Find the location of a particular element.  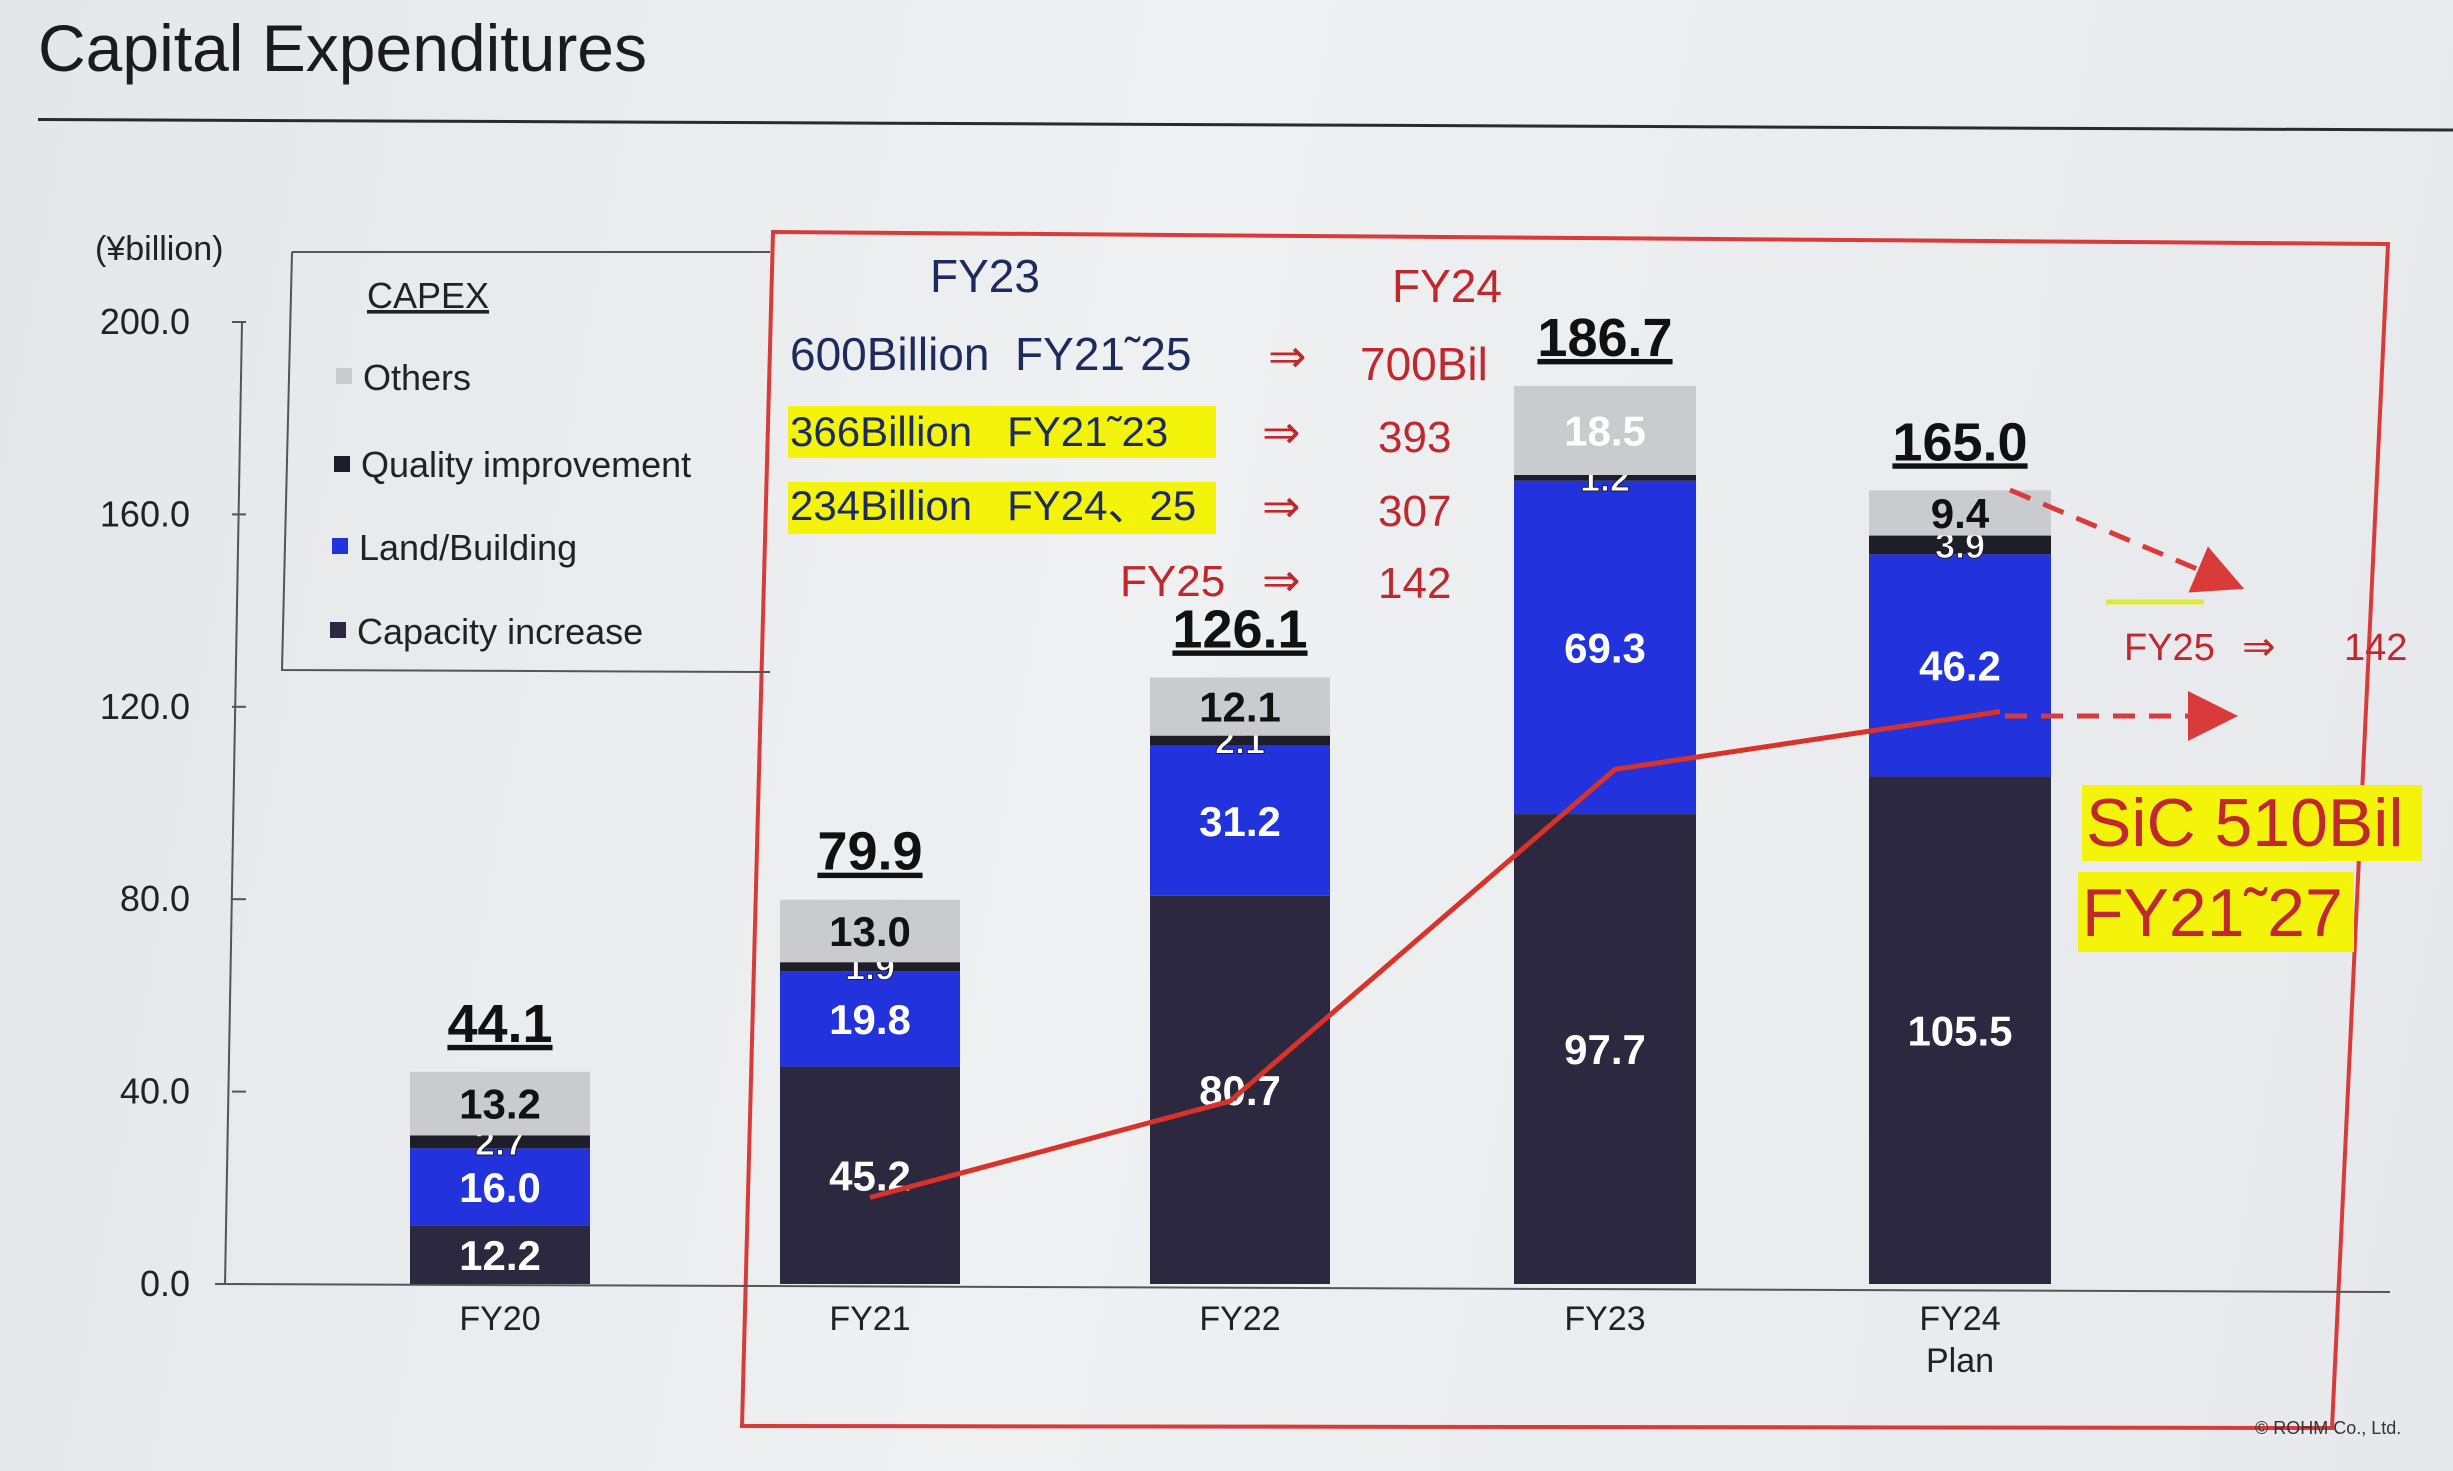

annotation-col-fy23: FY23 is located at coordinates (985, 276).